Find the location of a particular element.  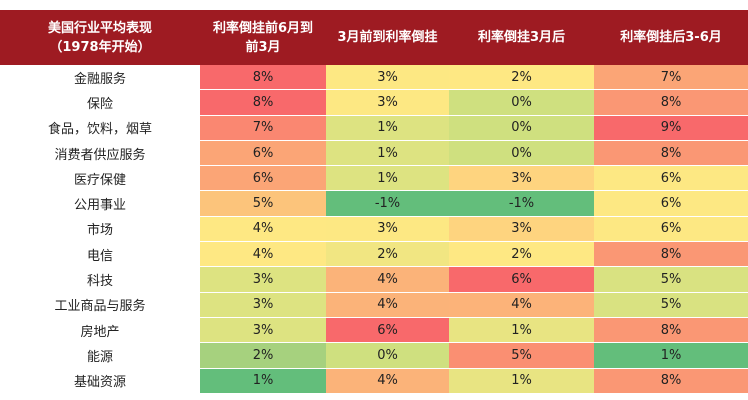

table-row: 公用事业 5% -1% -1% 6% is located at coordinates (374, 204).